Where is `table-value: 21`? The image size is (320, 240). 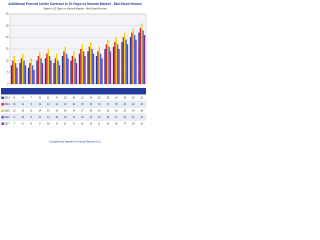
table-value: 21 is located at coordinates (141, 124).